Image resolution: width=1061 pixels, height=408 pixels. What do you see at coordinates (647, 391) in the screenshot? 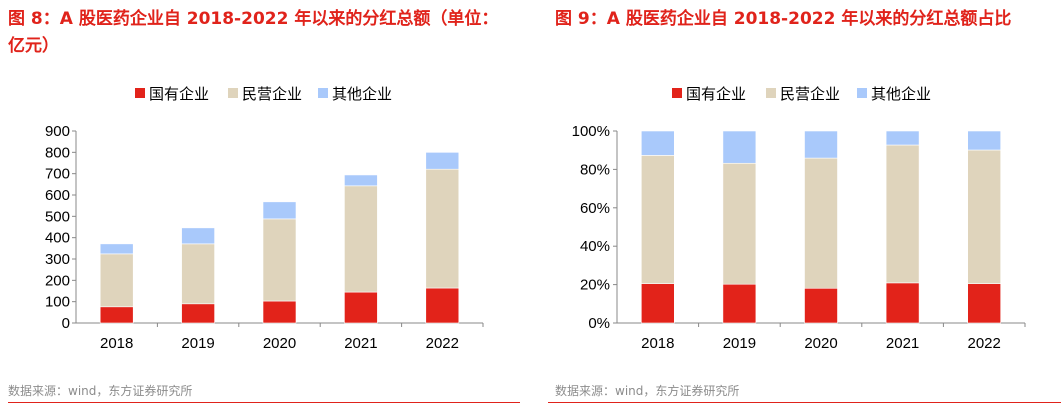
I see `source-note-right: 数据来源：wind，东方证券研究所` at bounding box center [647, 391].